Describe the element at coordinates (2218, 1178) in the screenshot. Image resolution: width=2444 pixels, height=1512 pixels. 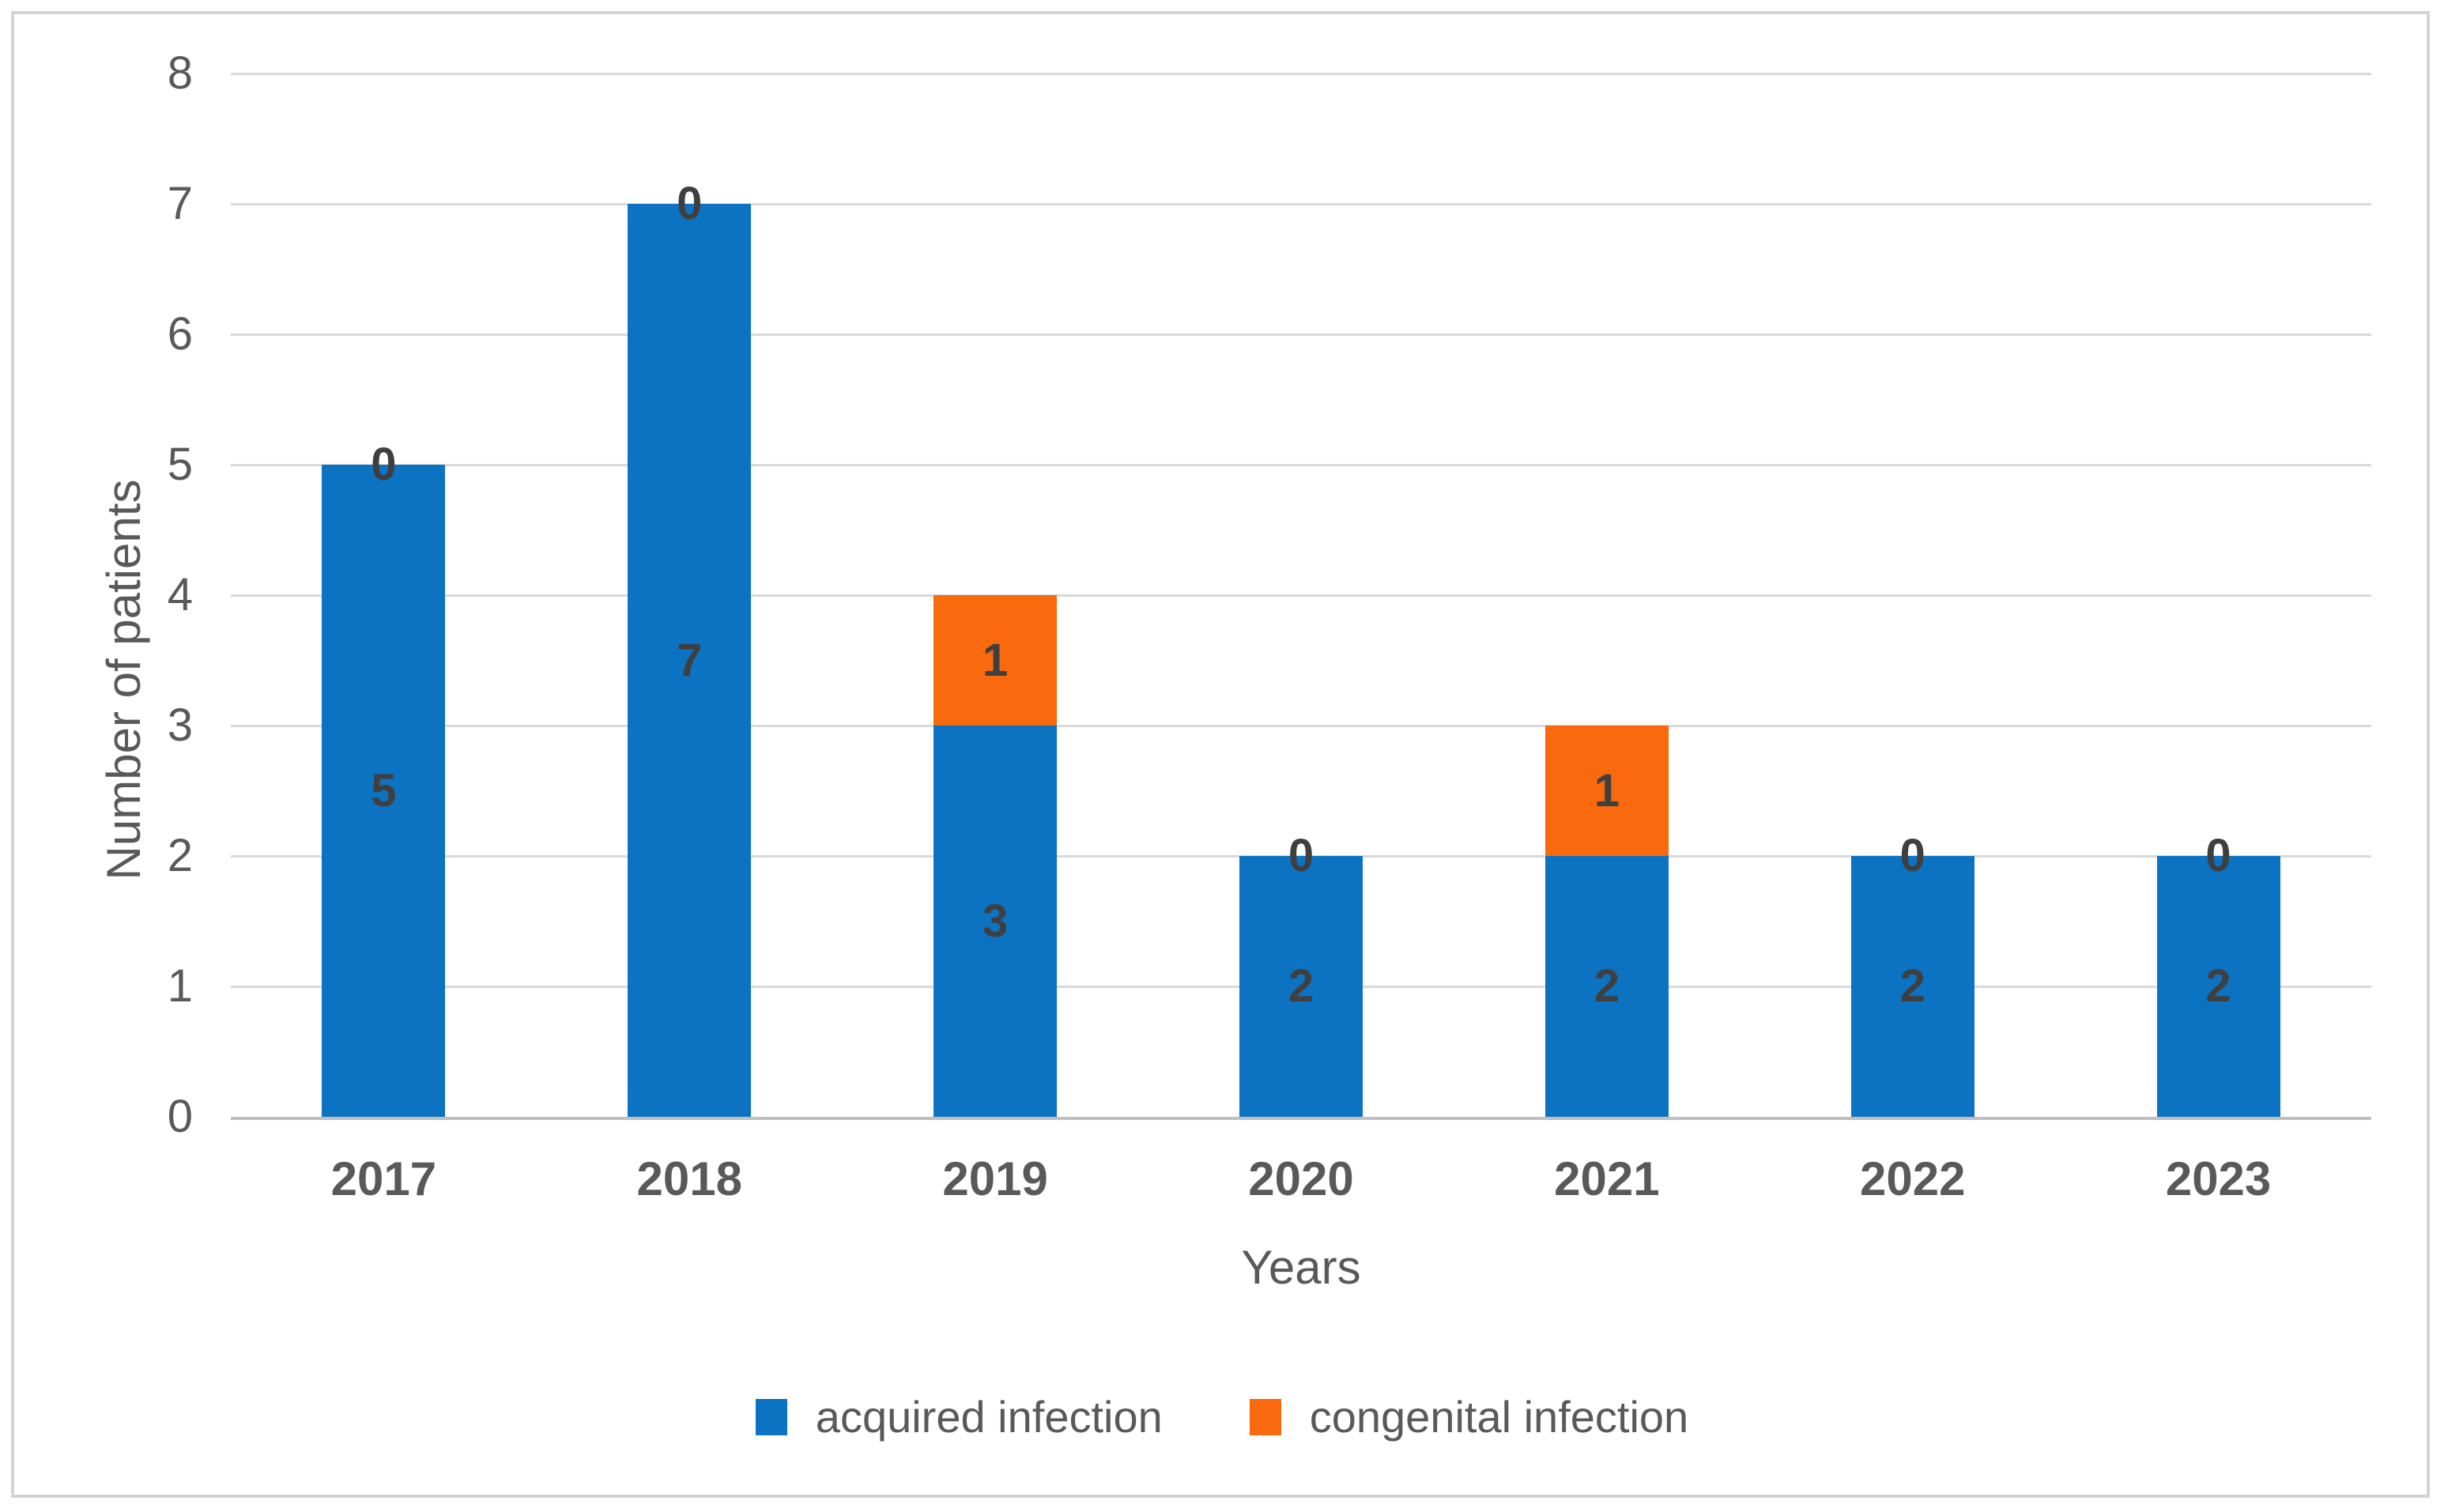
I see `x-tick-label: 2023` at that location.